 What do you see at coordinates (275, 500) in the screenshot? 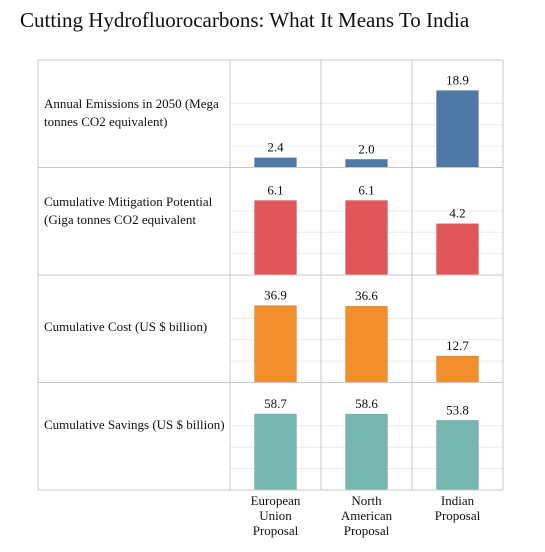
I see `category-label-line: European` at bounding box center [275, 500].